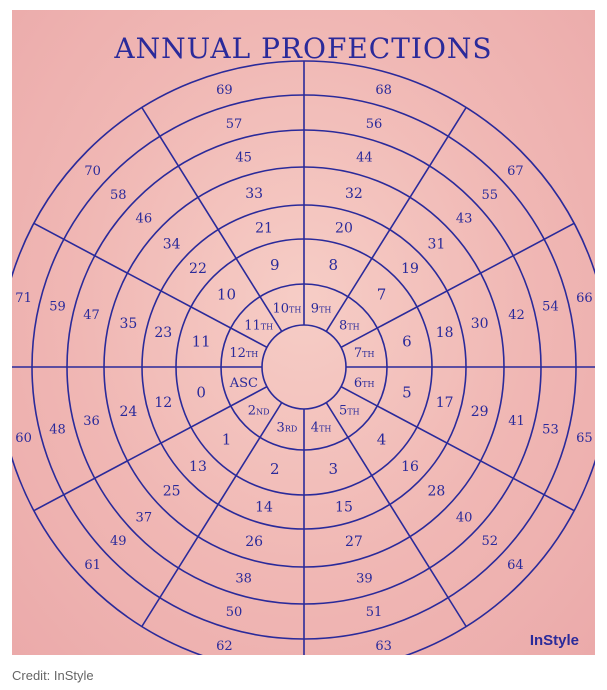 Image resolution: width=607 pixels, height=690 pixels. What do you see at coordinates (254, 542) in the screenshot?
I see `age-label: 26` at bounding box center [254, 542].